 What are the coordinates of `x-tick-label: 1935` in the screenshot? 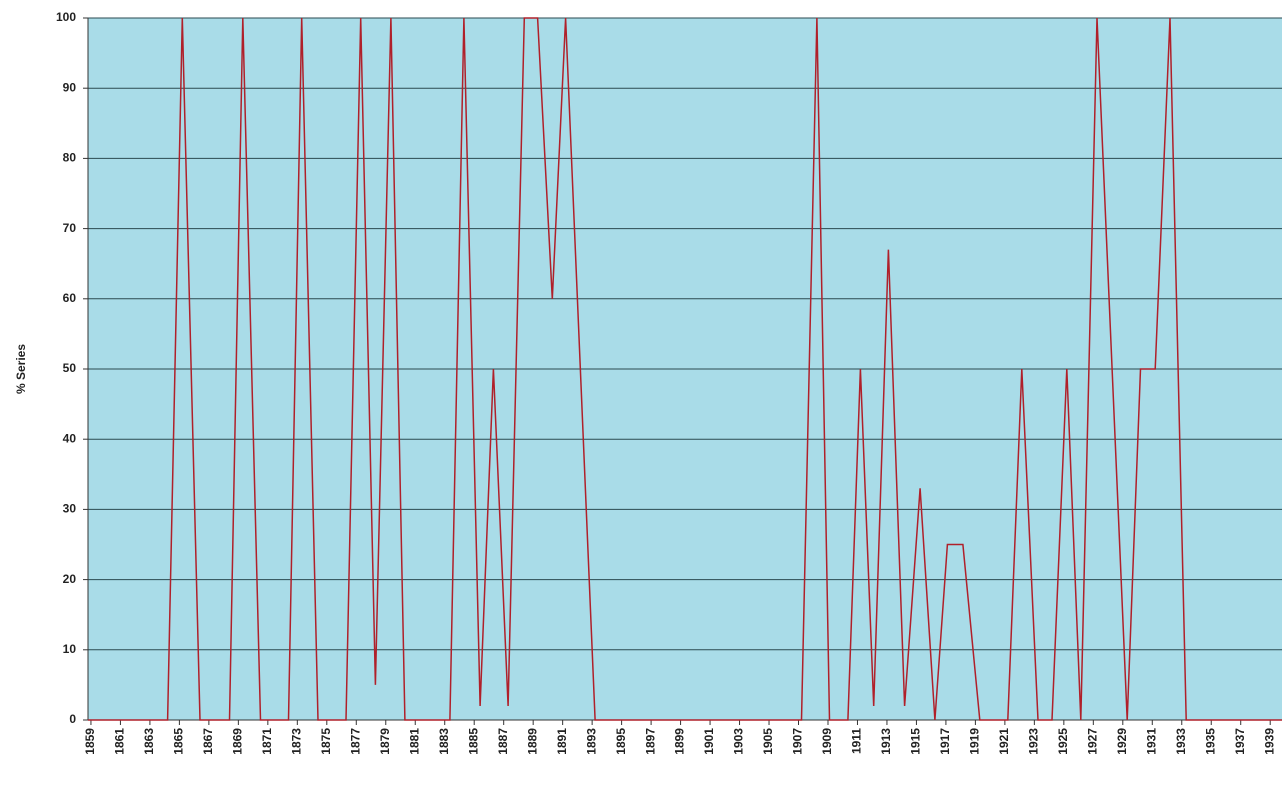 It's located at (1210, 741).